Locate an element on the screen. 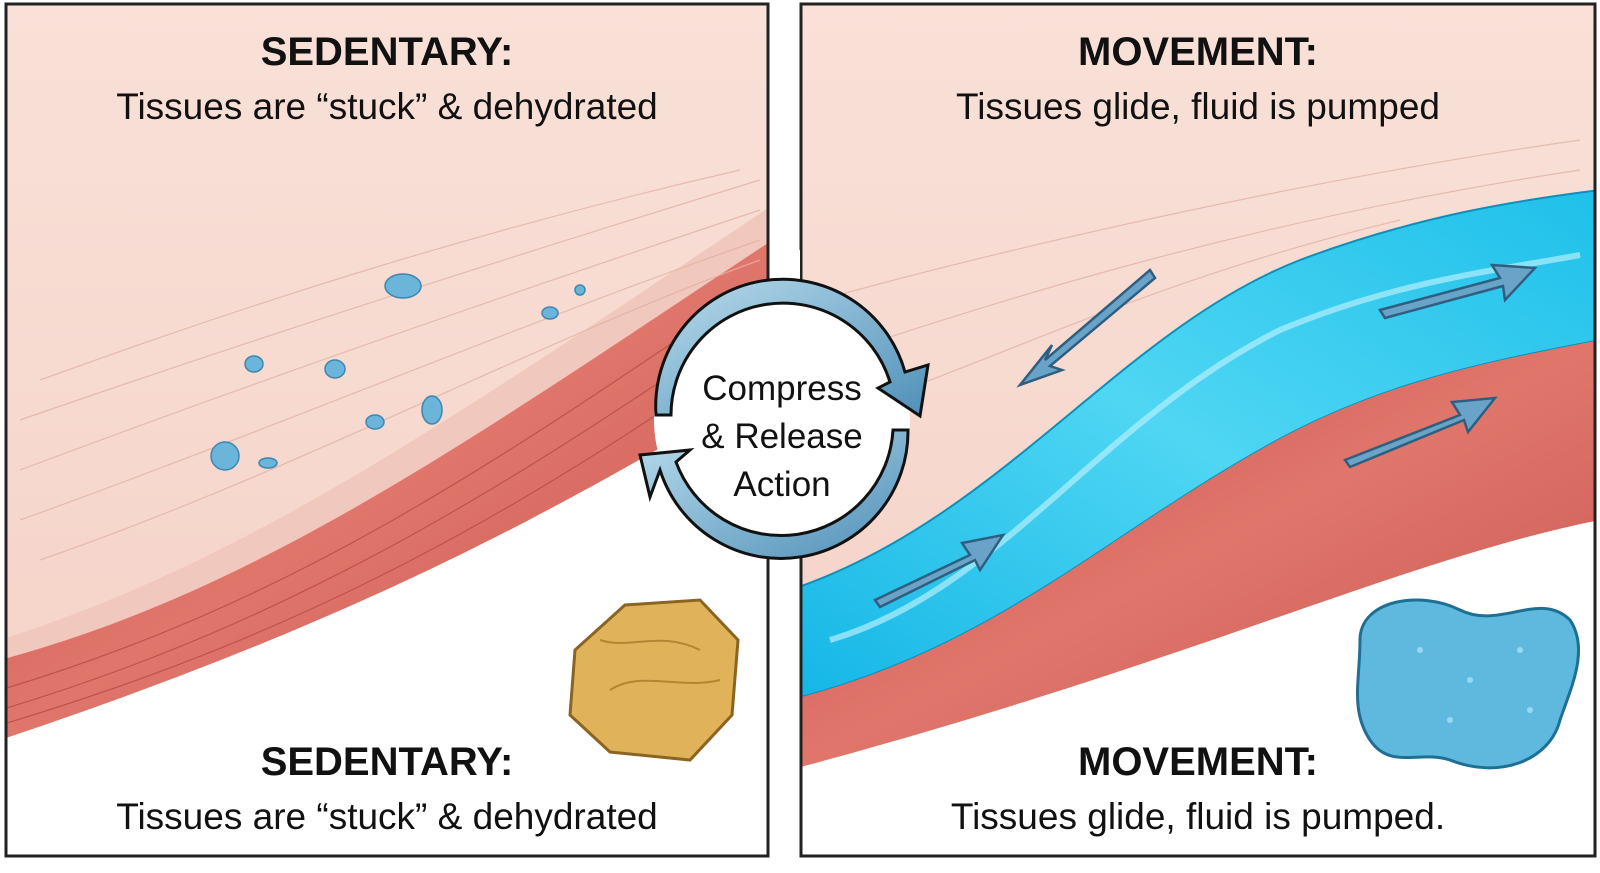 Image resolution: width=1600 pixels, height=873 pixels. left-top-title: SEDENTARY: is located at coordinates (387, 52).